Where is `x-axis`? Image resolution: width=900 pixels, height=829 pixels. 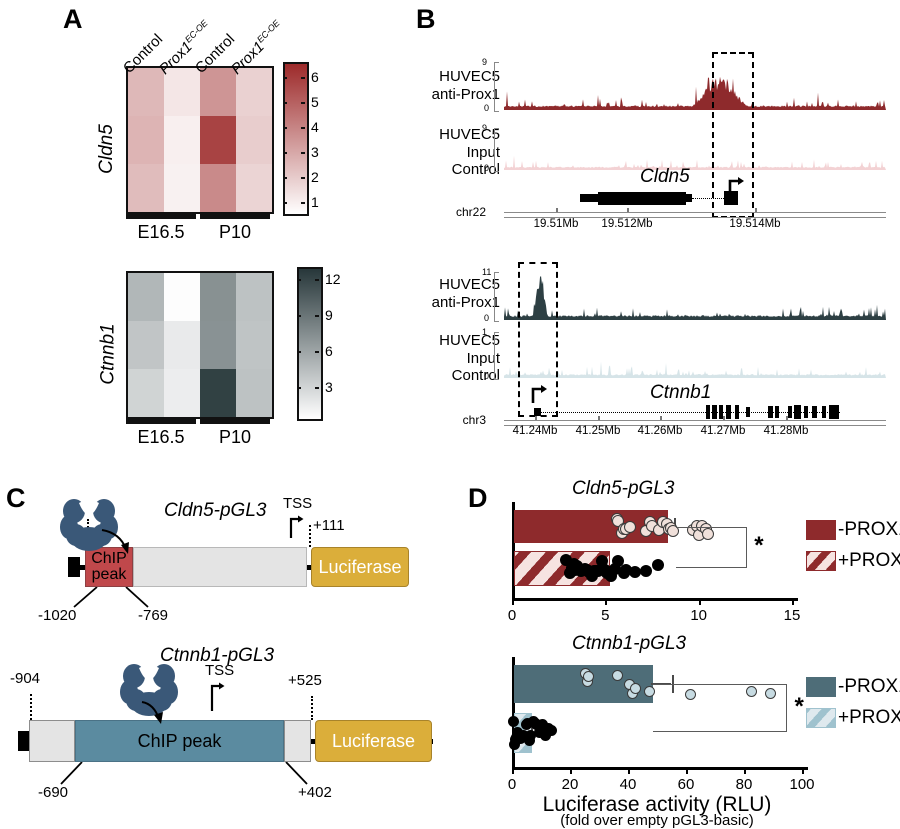 x-axis is located at coordinates (660, 768).